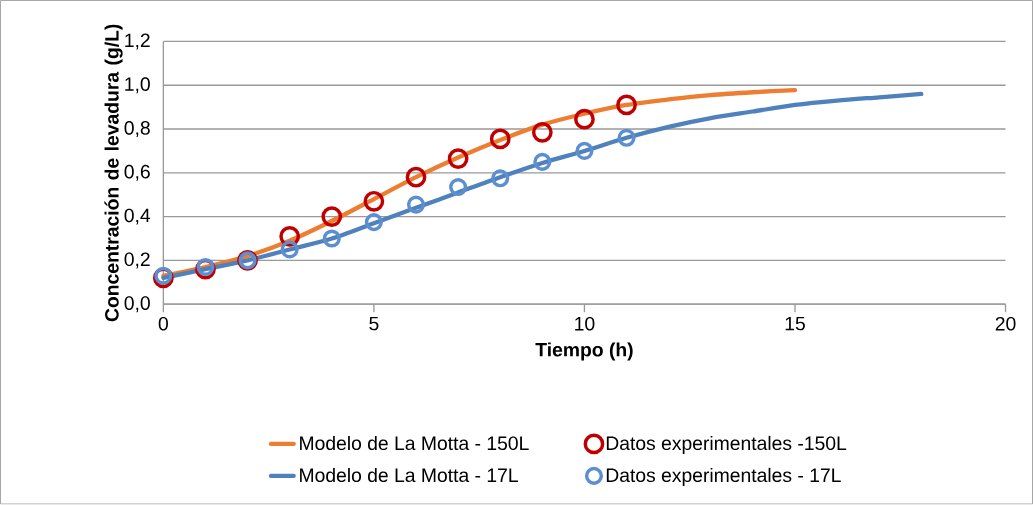  What do you see at coordinates (585, 324) in the screenshot?
I see `x-tick-label: 10` at bounding box center [585, 324].